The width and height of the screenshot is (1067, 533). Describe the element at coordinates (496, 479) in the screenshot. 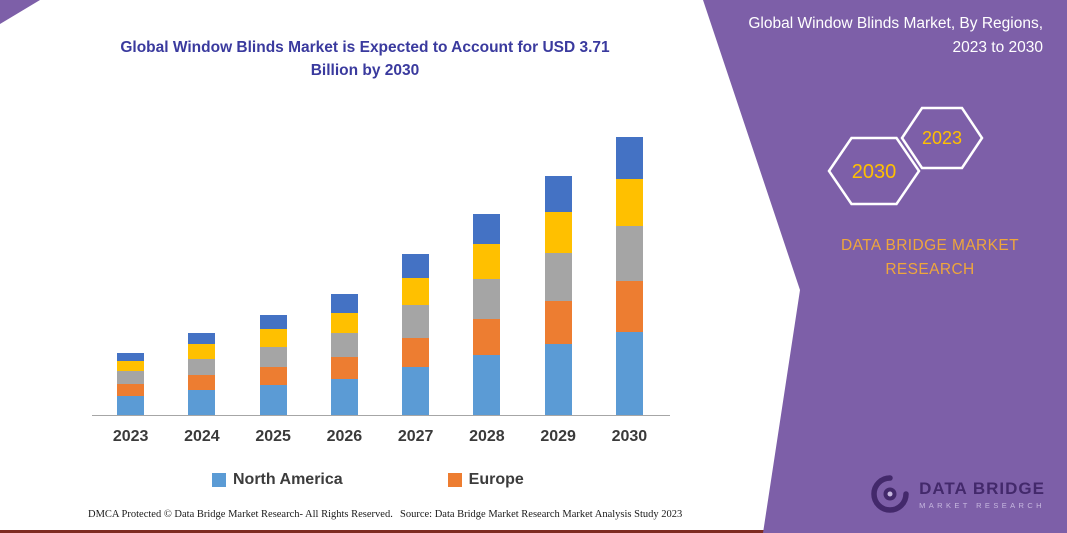

I see `legend-label: Europe` at that location.